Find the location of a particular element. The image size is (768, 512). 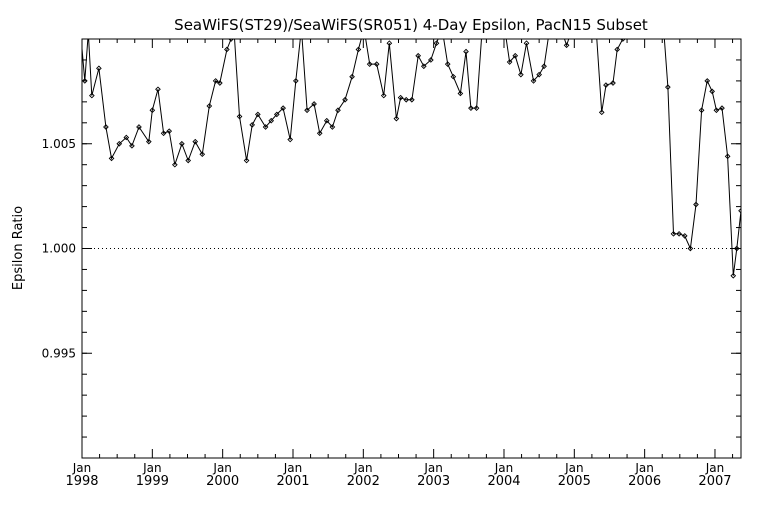

x-tick-year-label: 2002 is located at coordinates (363, 481).